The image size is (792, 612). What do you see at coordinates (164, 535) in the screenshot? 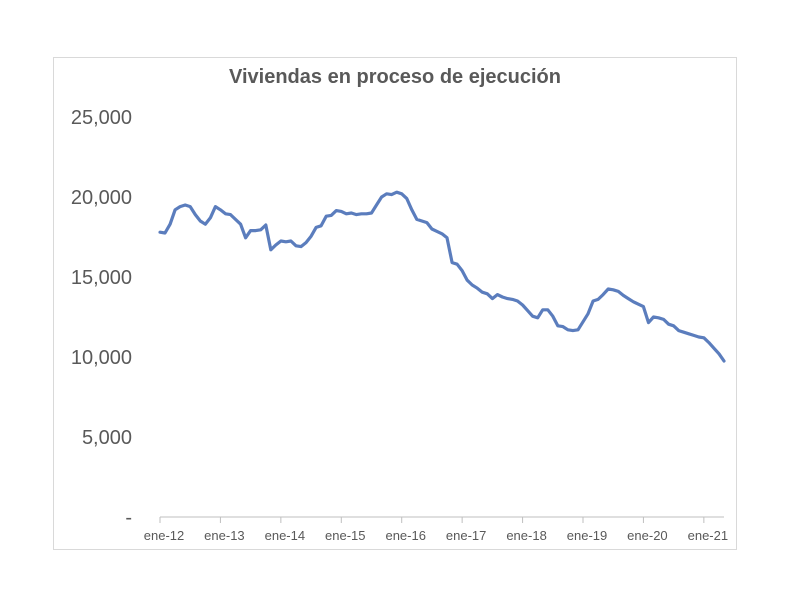
I see `x-tick-label: ene-12` at bounding box center [164, 535].